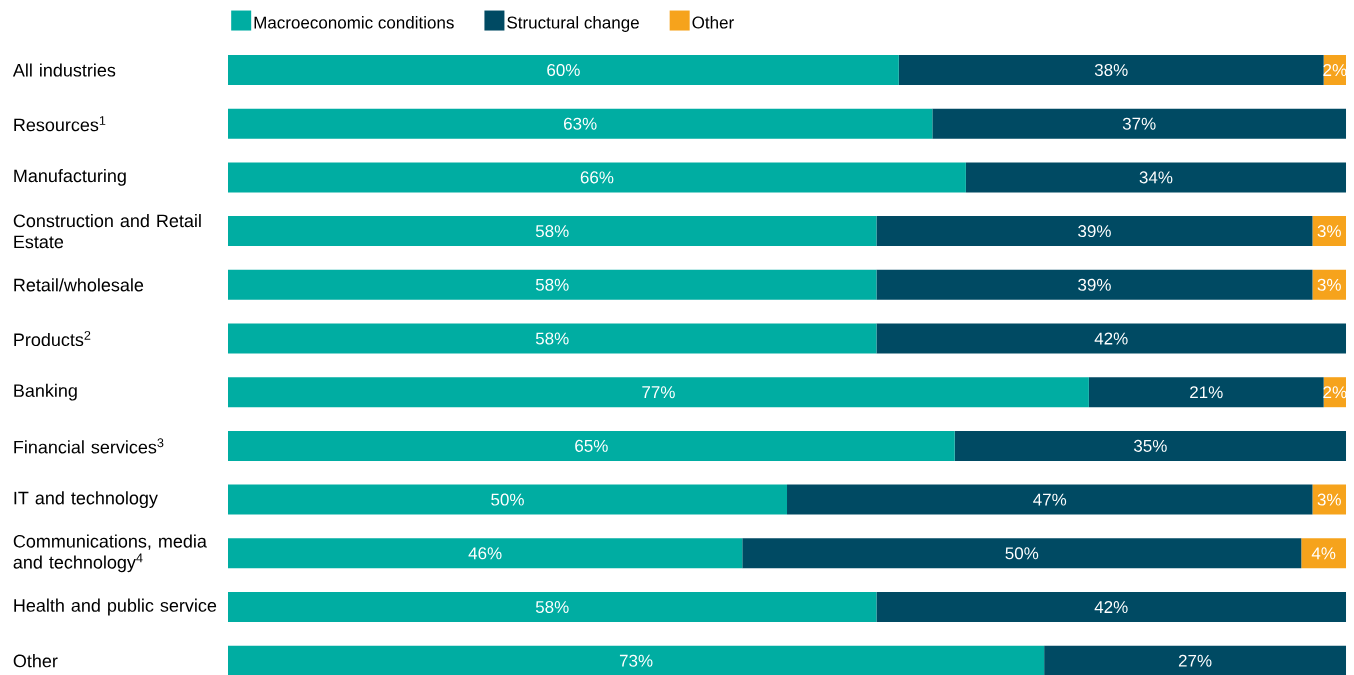 This screenshot has width=1354, height=675. Describe the element at coordinates (35, 661) in the screenshot. I see `y-tick-label: Other` at that location.